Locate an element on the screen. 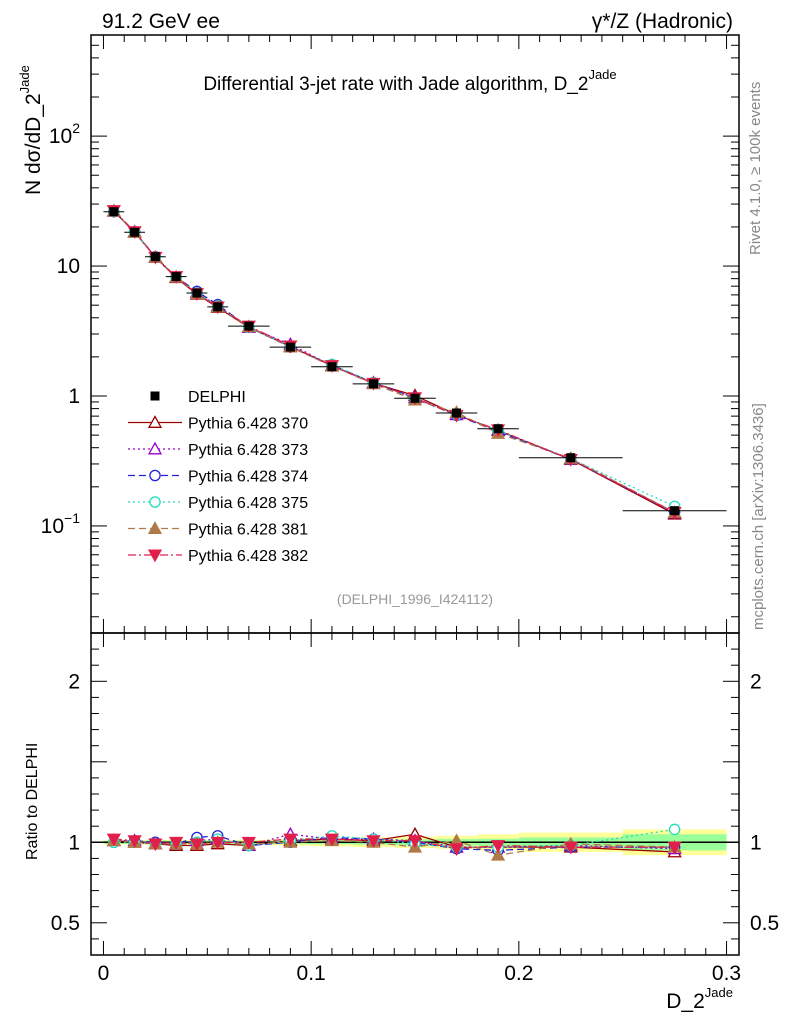  legend-swatch-data is located at coordinates (155, 396).